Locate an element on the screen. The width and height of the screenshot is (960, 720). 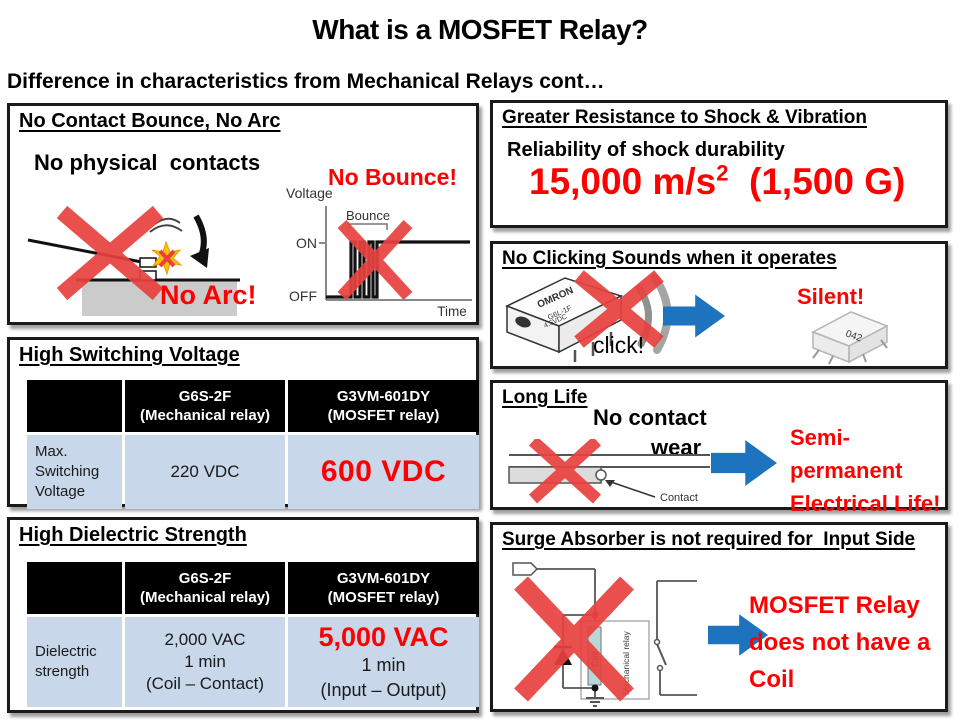
no-contact-text: No contact is located at coordinates (650, 417).